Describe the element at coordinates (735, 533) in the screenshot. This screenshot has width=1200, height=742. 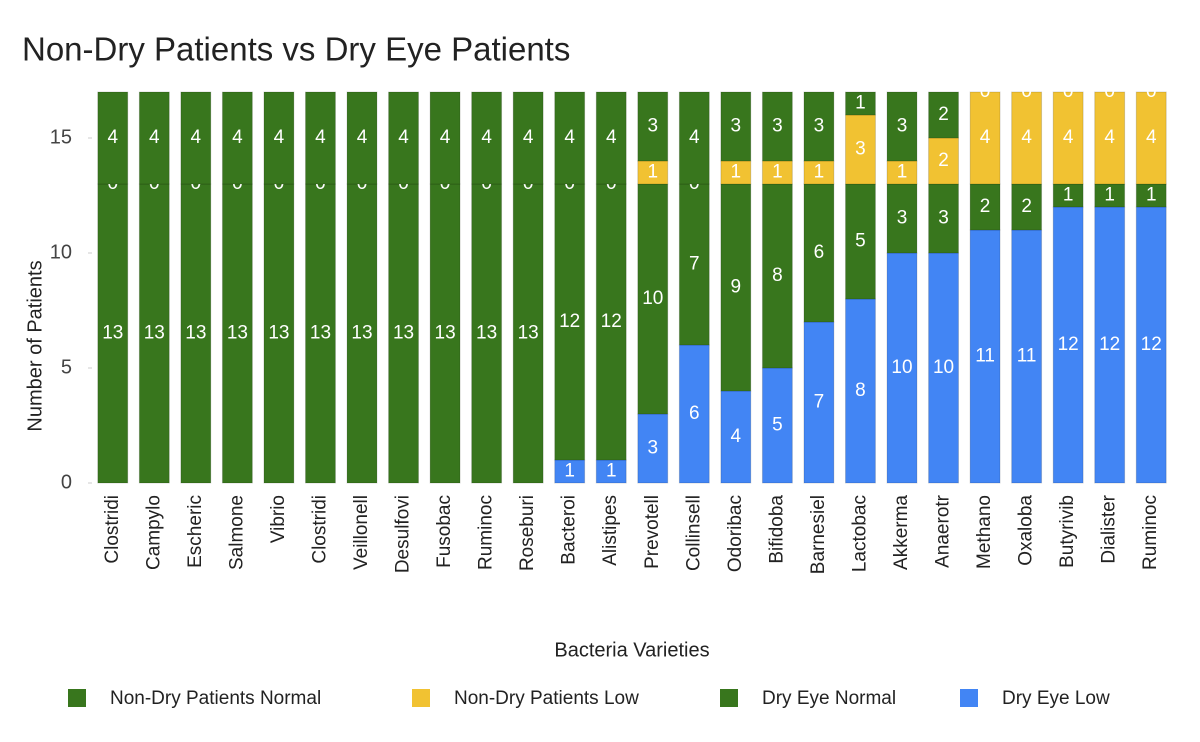
I see `x-tick-label: Odoribac` at that location.